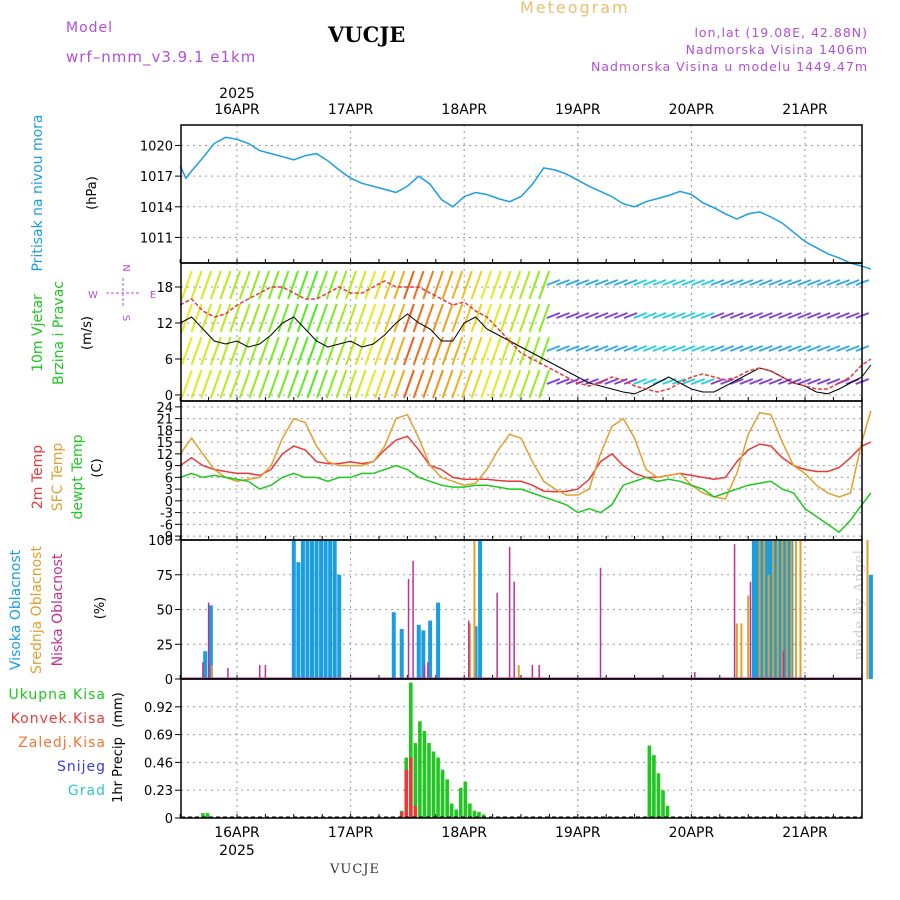  Describe the element at coordinates (164, 420) in the screenshot. I see `y-tick-label: 21` at that location.